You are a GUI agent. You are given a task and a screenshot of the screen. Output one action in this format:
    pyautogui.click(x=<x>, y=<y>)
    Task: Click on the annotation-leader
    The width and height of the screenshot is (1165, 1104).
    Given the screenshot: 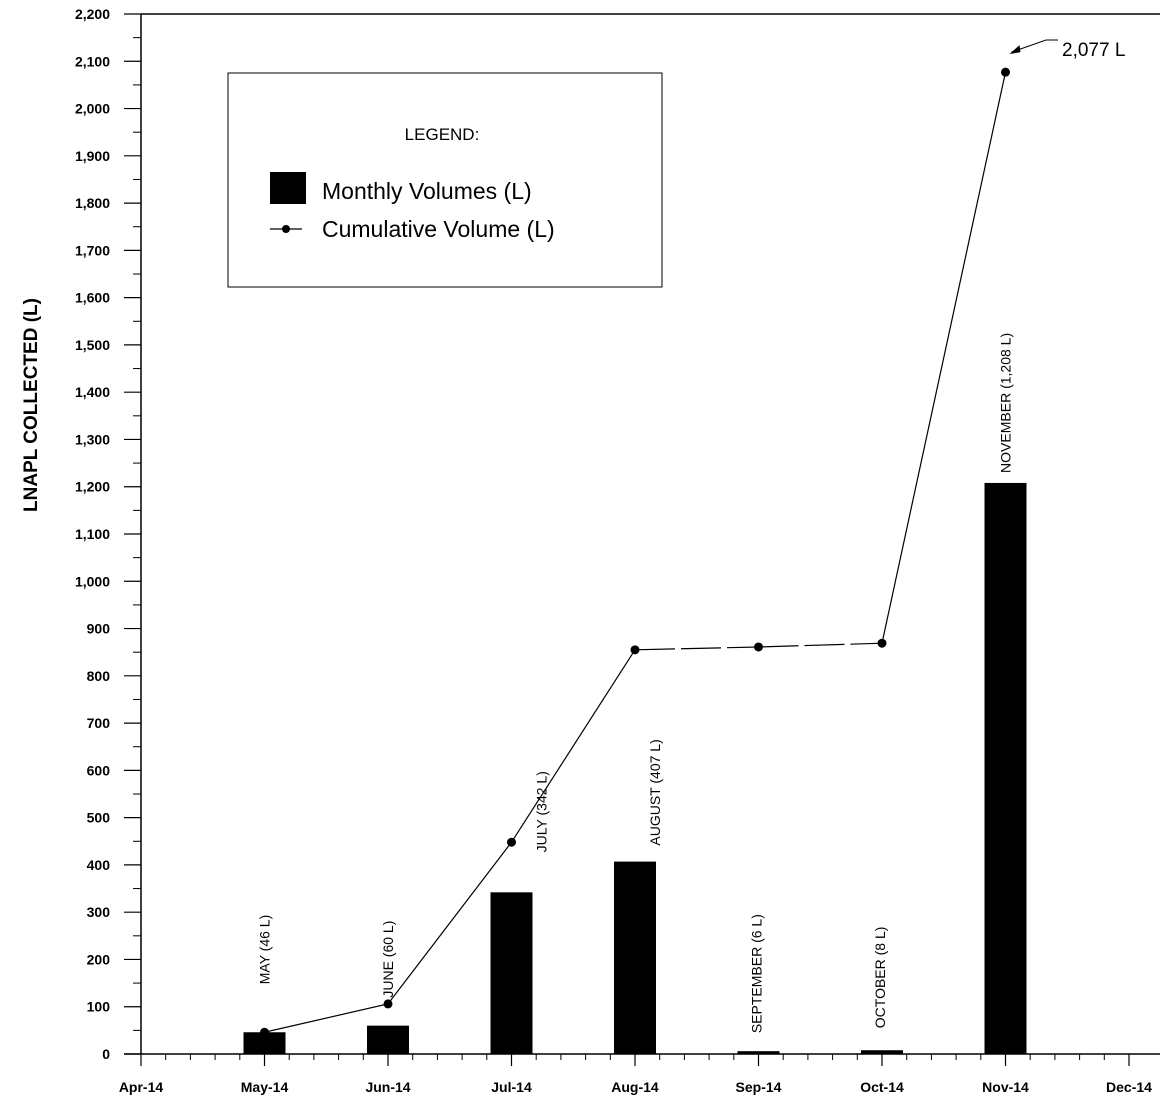 What is the action you would take?
    pyautogui.click(x=1034, y=46)
    